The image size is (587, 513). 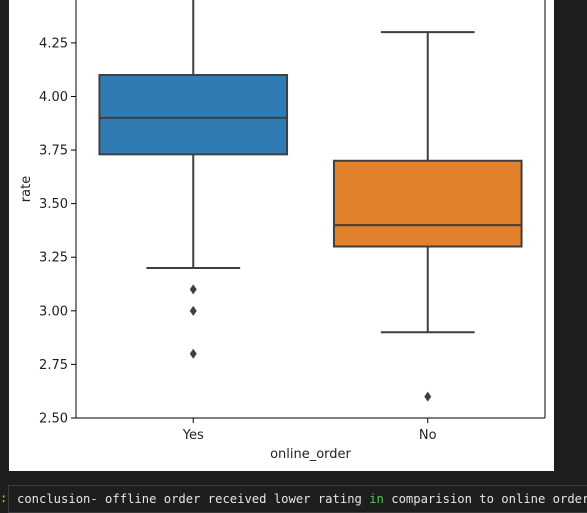 I want to click on y-tick-label: 3.25, so click(x=53, y=258).